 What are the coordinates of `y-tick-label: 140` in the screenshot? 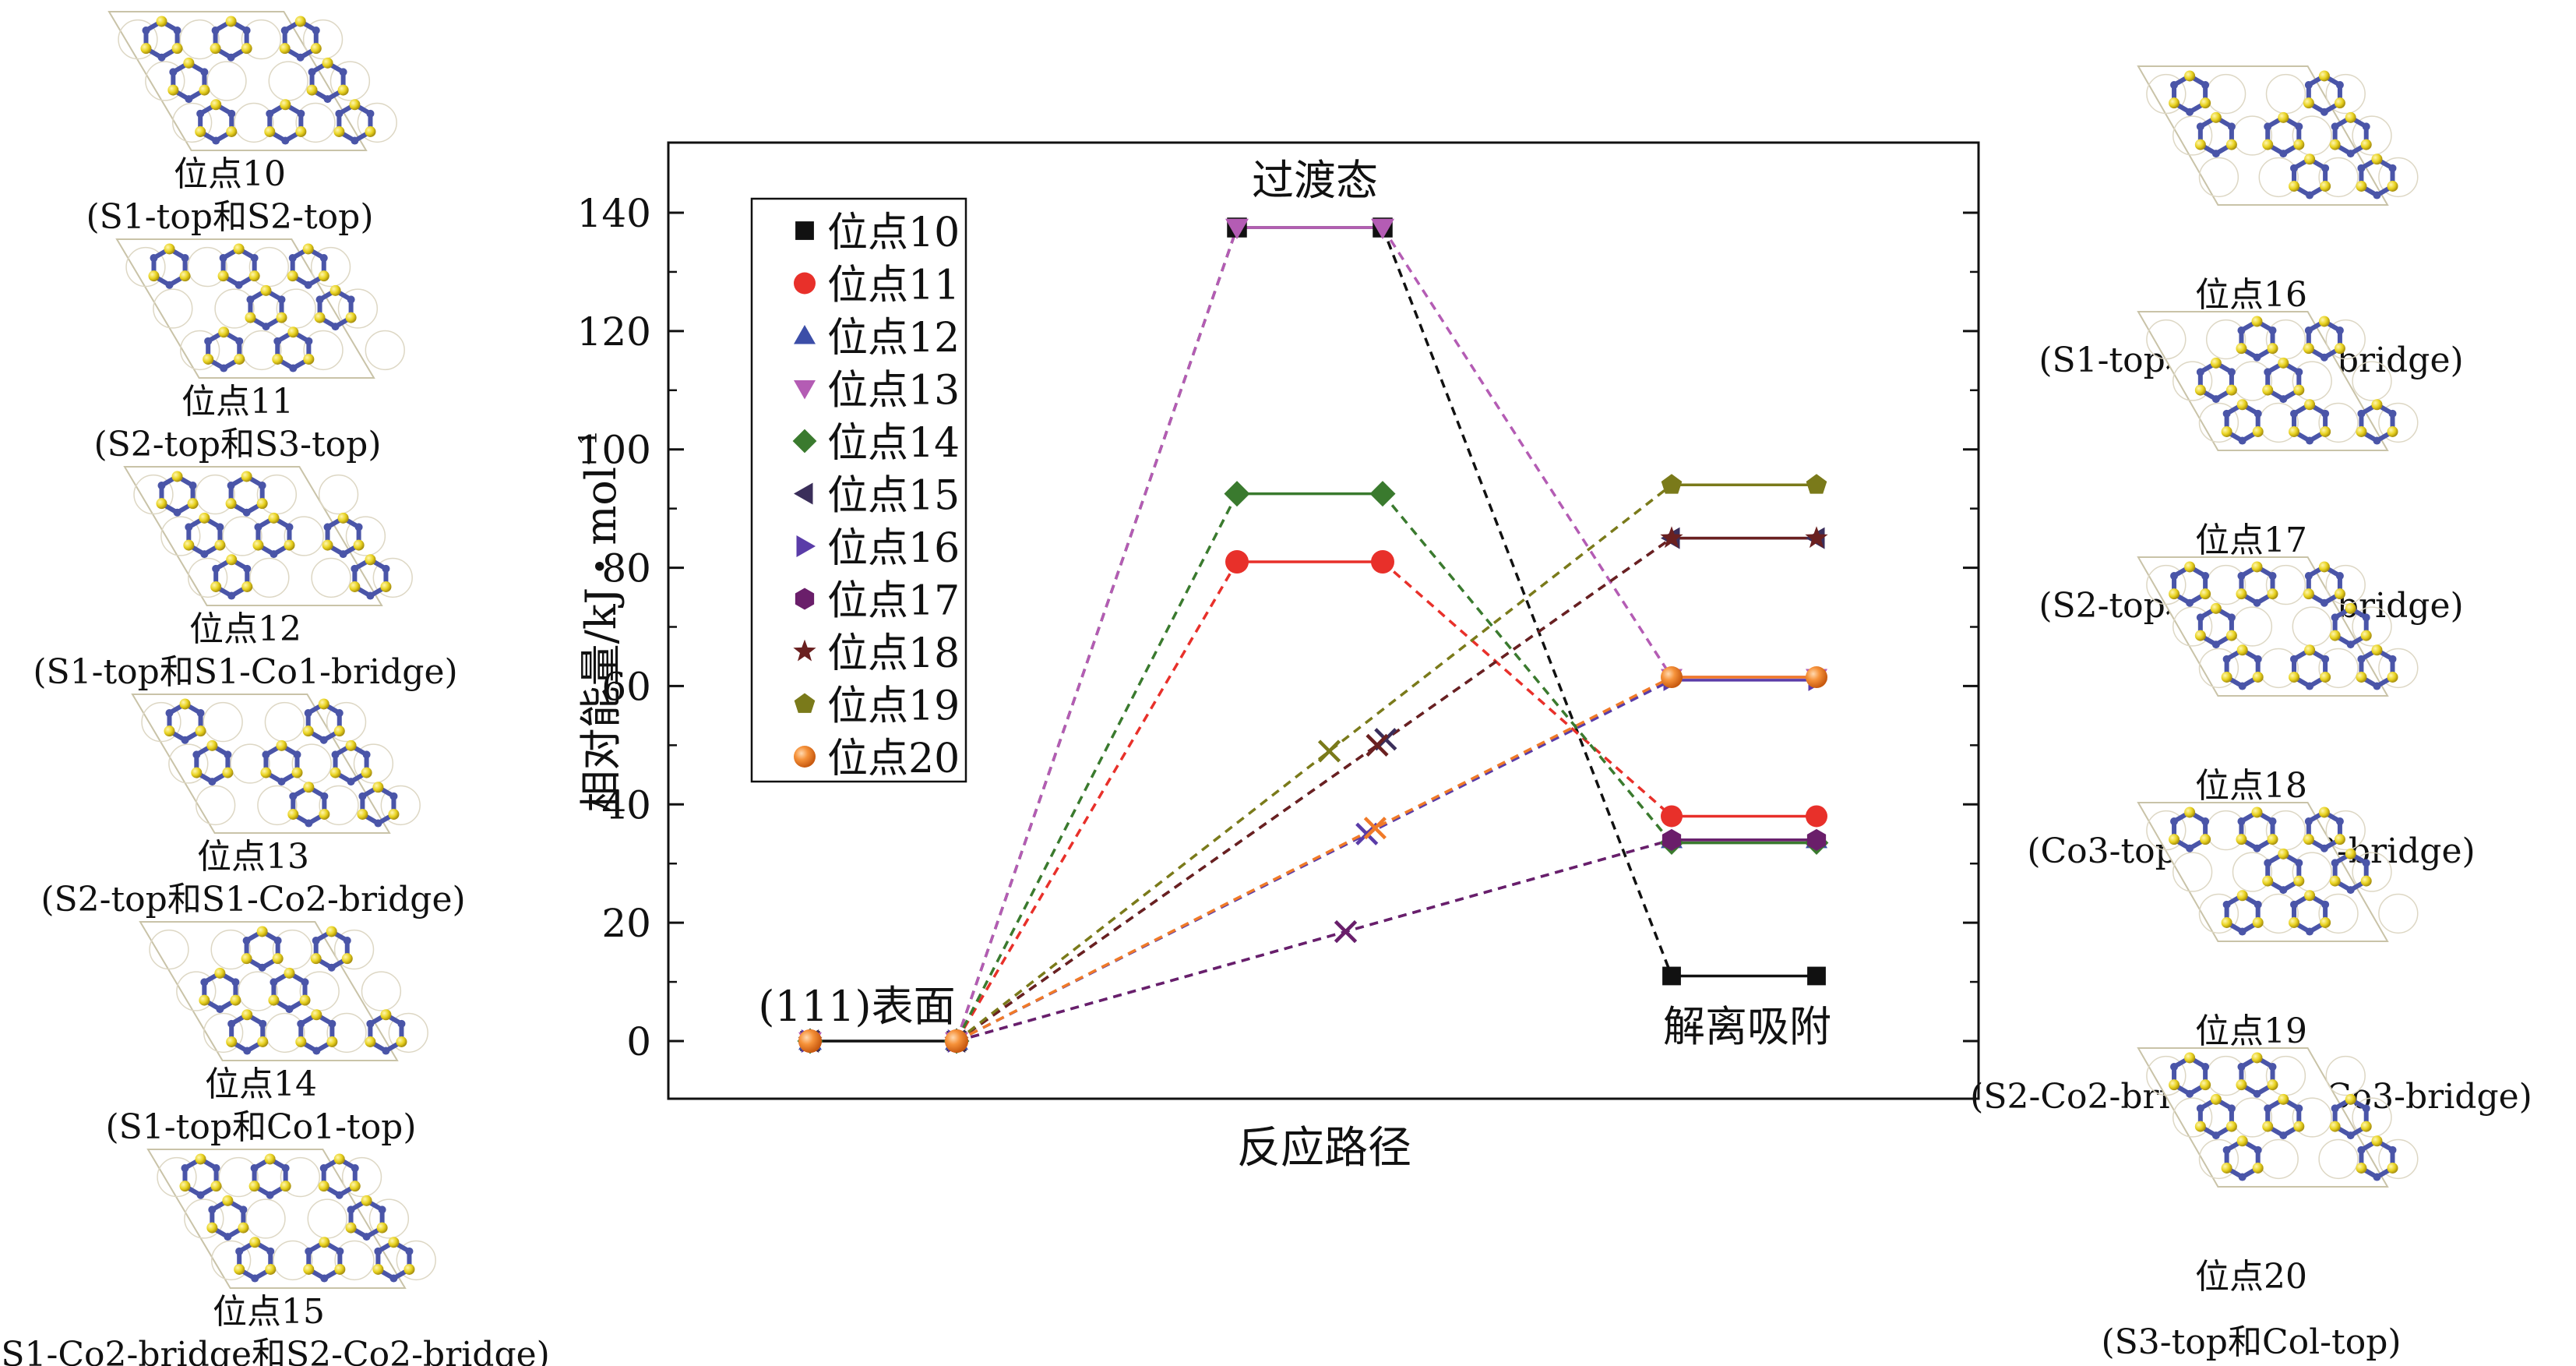 It's located at (614, 213).